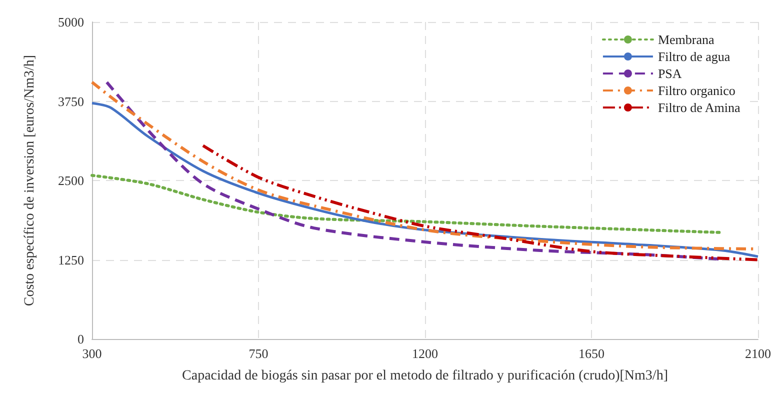  Describe the element at coordinates (670, 73) in the screenshot. I see `legend-label: PSA` at that location.